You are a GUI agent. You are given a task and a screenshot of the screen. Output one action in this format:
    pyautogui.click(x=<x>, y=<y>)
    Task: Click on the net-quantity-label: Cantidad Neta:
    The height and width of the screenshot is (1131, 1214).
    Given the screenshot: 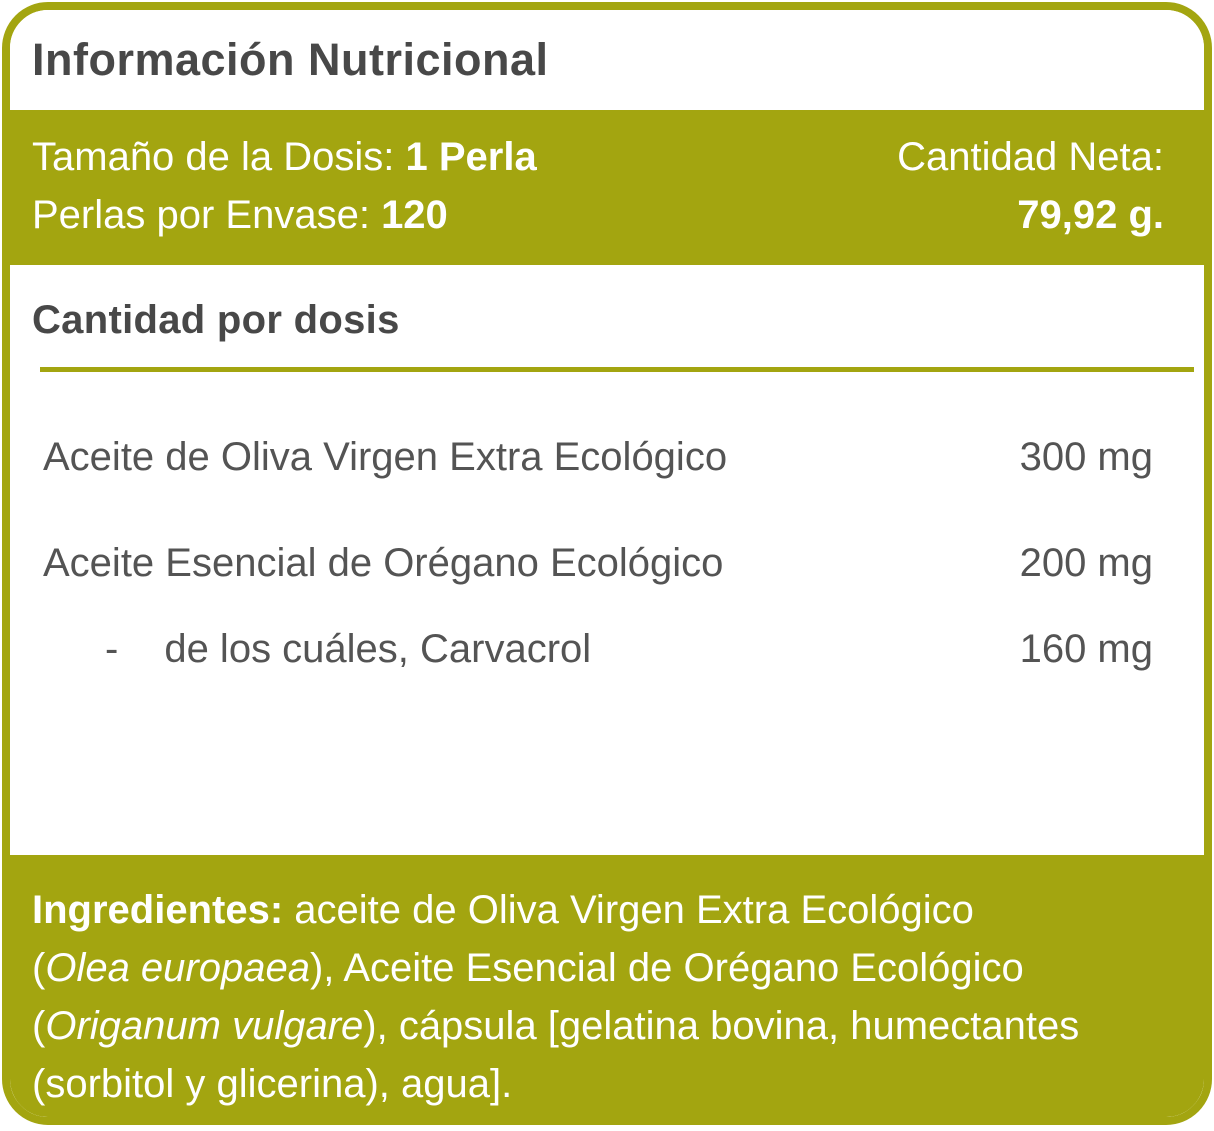 What is the action you would take?
    pyautogui.click(x=1030, y=157)
    